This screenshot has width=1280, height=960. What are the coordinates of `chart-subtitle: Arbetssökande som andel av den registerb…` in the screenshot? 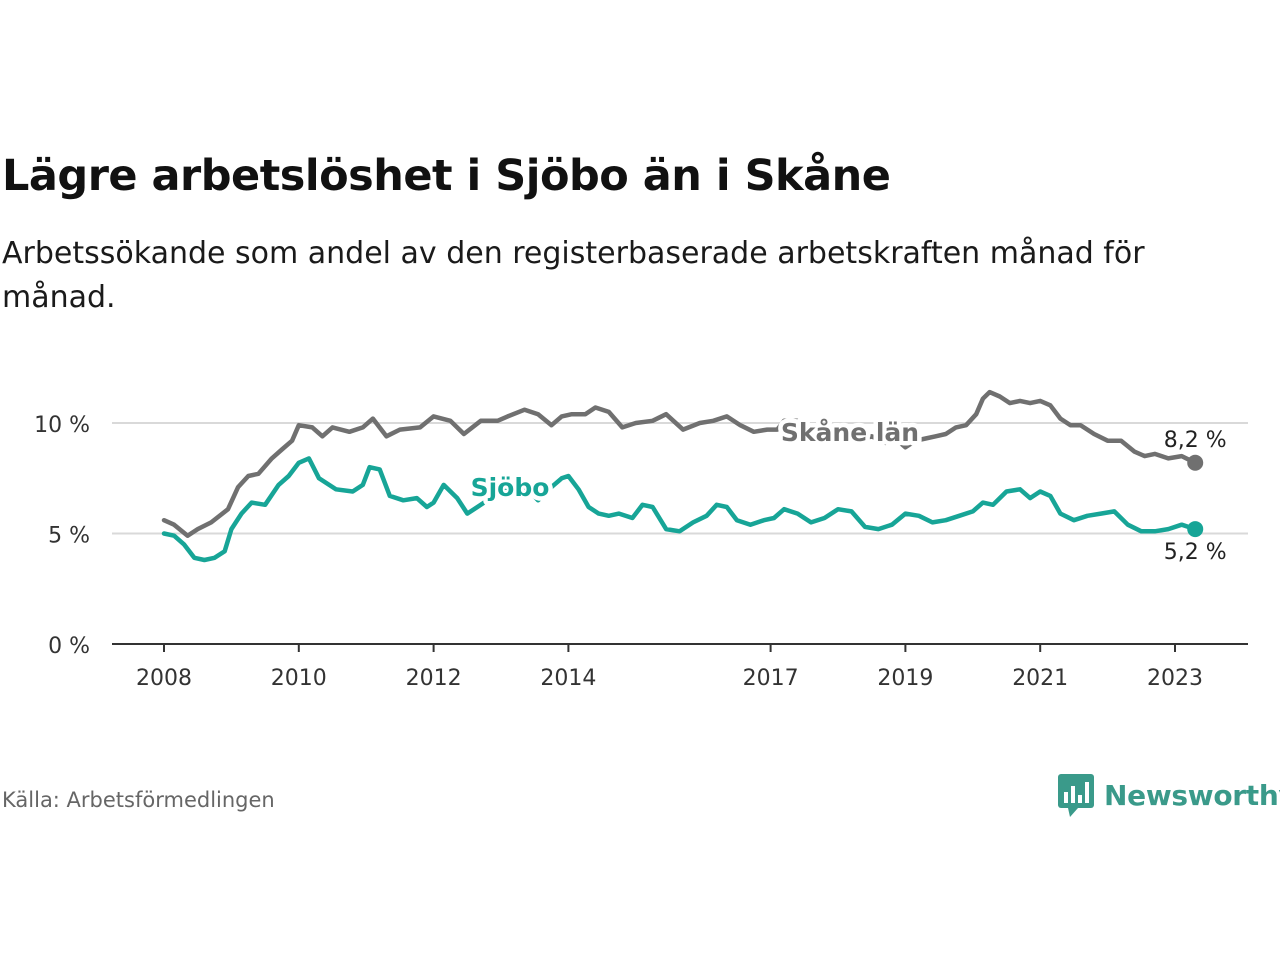 It's located at (573, 275).